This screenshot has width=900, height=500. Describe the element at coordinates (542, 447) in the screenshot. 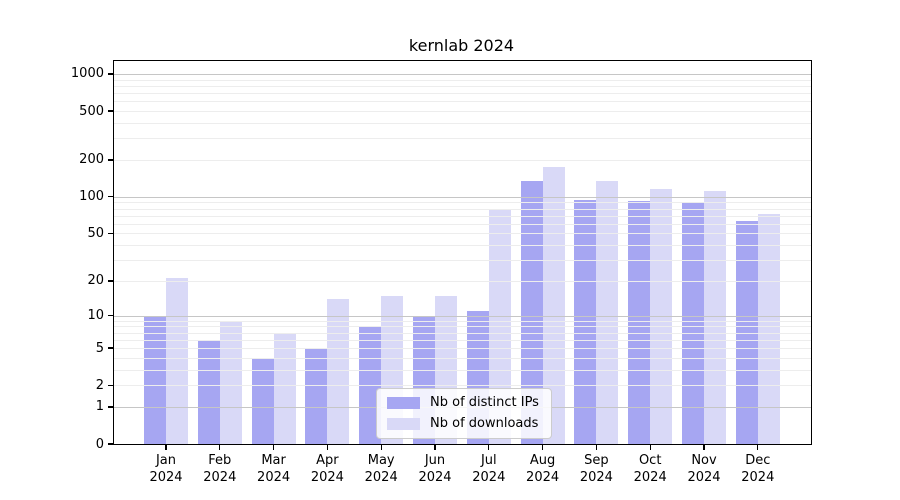

I see `x-tick-aug-2024` at that location.